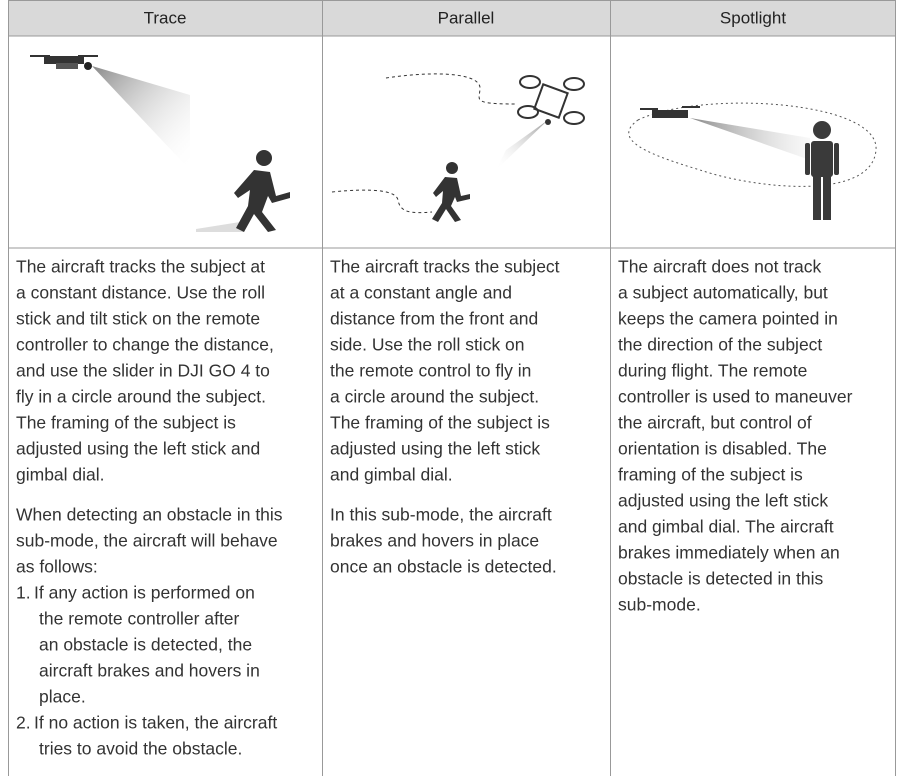 The height and width of the screenshot is (776, 900). I want to click on paragraph-line: When detecting an obstacle in this, so click(149, 515).